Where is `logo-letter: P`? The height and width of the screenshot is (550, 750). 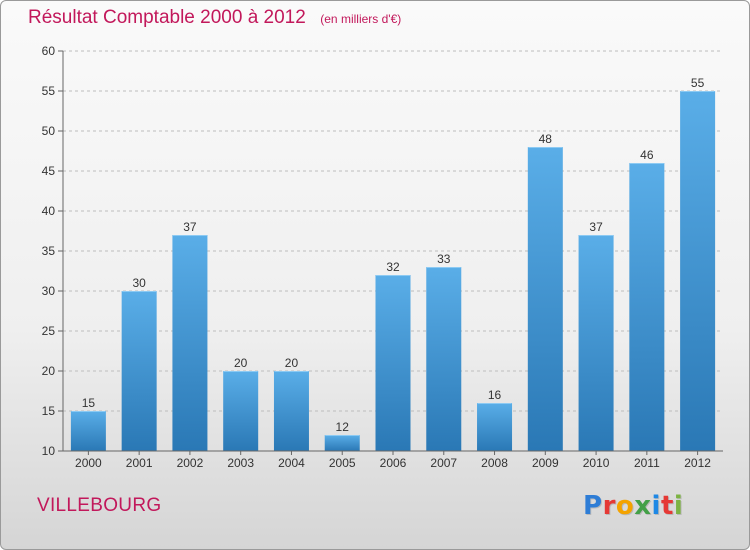
logo-letter: P is located at coordinates (593, 506).